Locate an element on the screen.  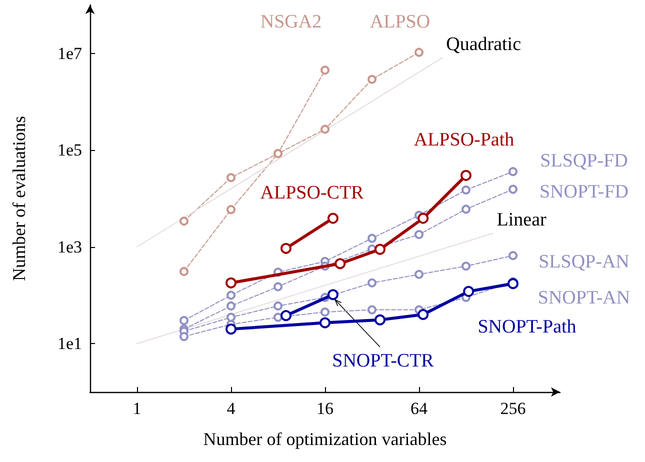
series-label: Linear is located at coordinates (522, 219).